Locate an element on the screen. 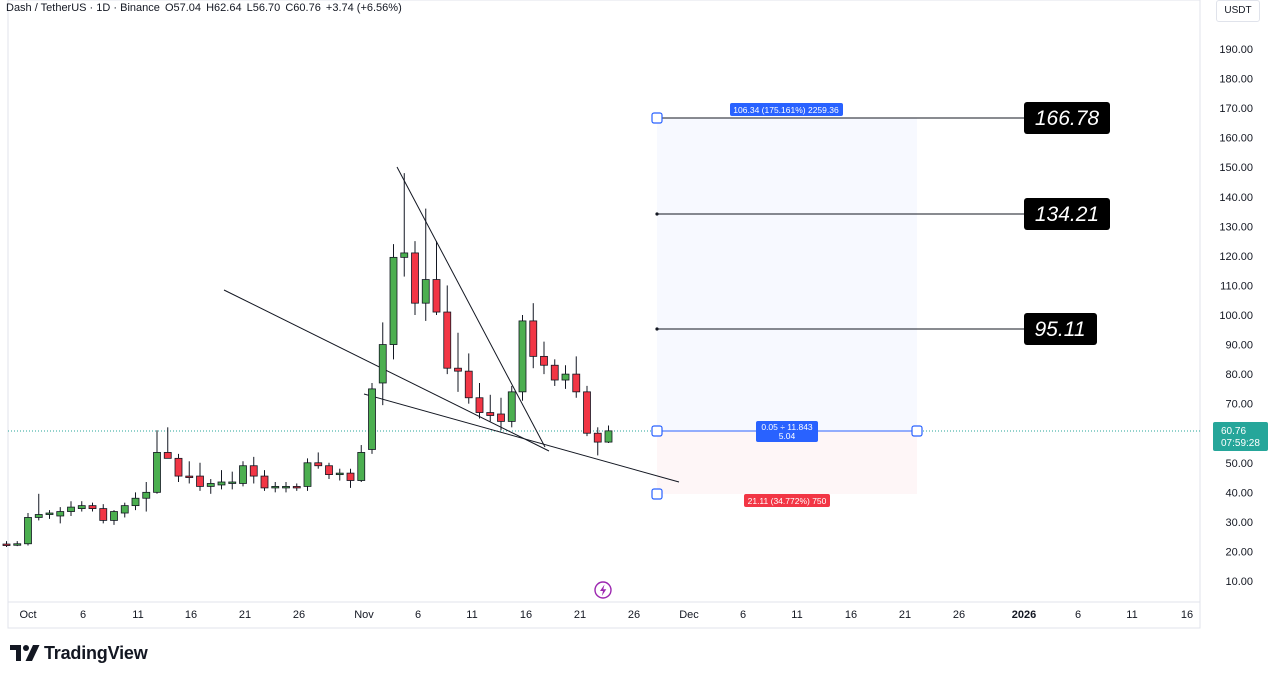 This screenshot has height=679, width=1280. target-callout-134-box is located at coordinates (1067, 214).